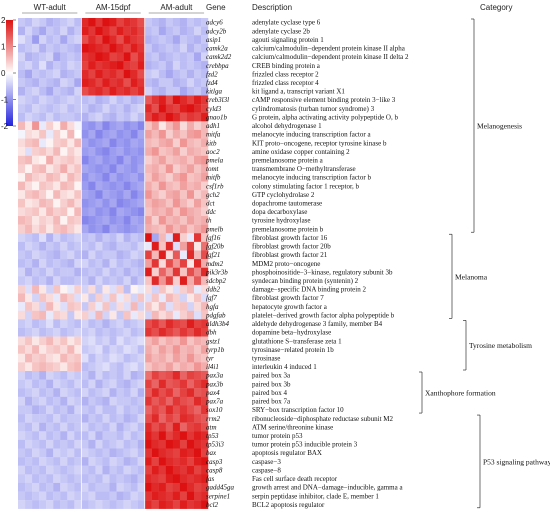 This screenshot has width=550, height=513. What do you see at coordinates (217, 117) in the screenshot?
I see `gene-label: gnao1b` at bounding box center [217, 117].